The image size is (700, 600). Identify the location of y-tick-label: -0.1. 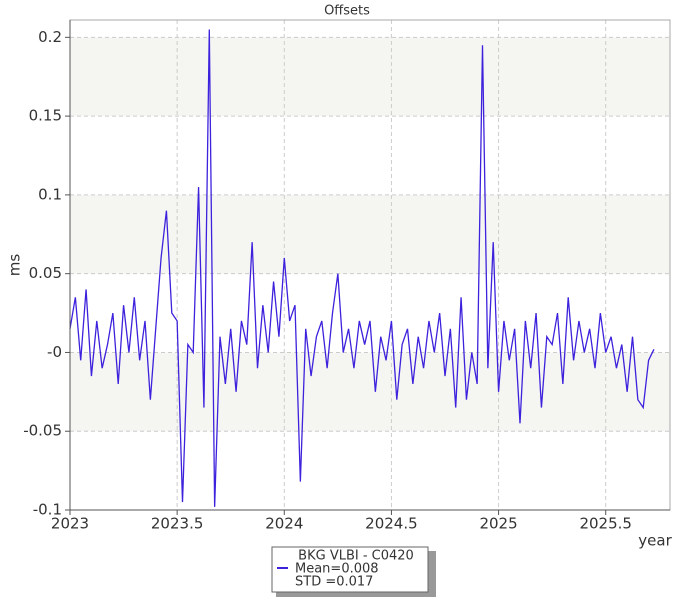
(47, 510).